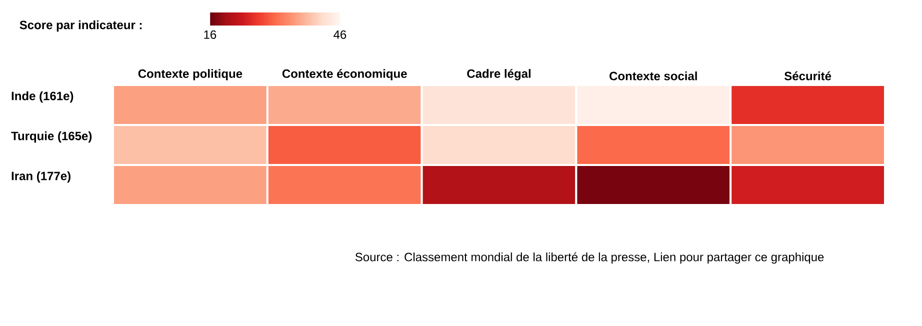  Describe the element at coordinates (43, 97) in the screenshot. I see `y-tick-label: Inde (161e)` at that location.